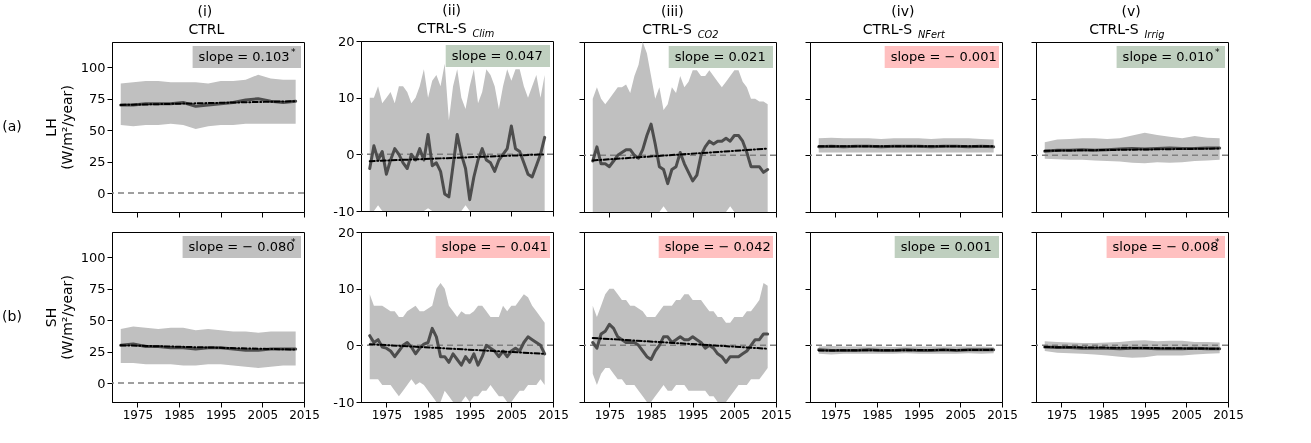  Describe the element at coordinates (494, 246) in the screenshot. I see `annotation: slope = − 0.041` at that location.